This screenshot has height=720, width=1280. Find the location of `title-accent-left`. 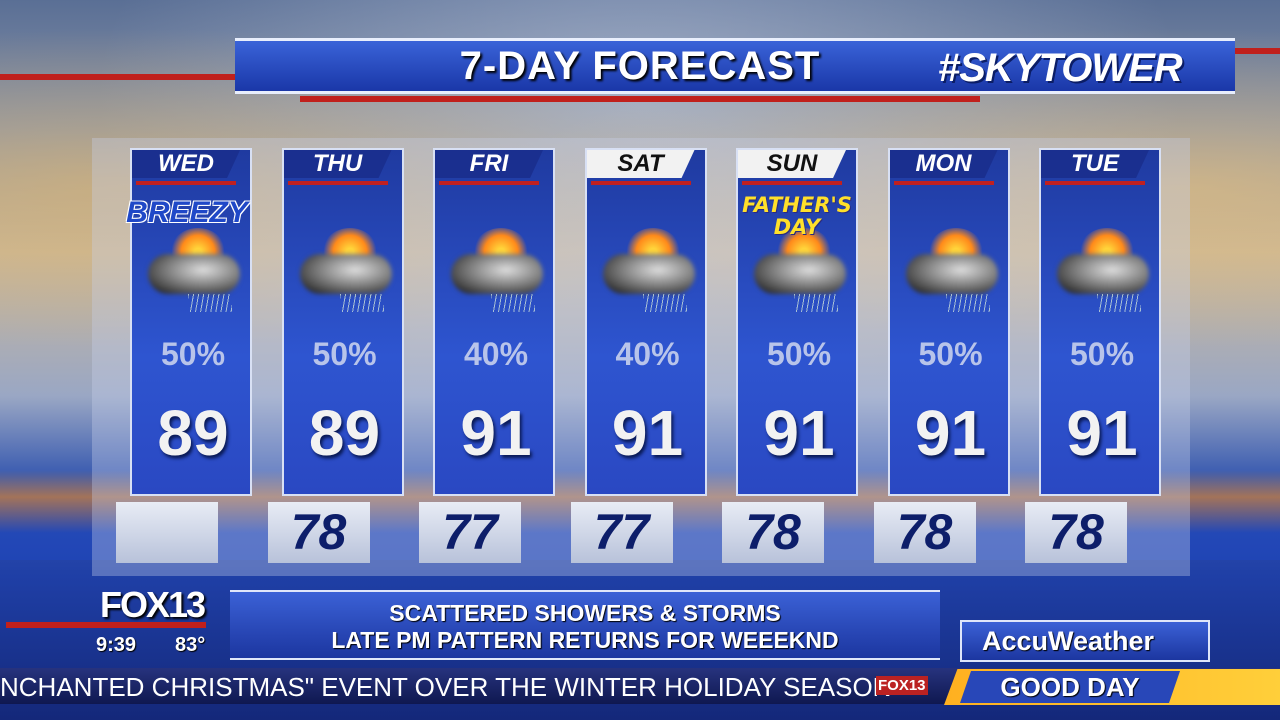

title-accent-left is located at coordinates (120, 77).